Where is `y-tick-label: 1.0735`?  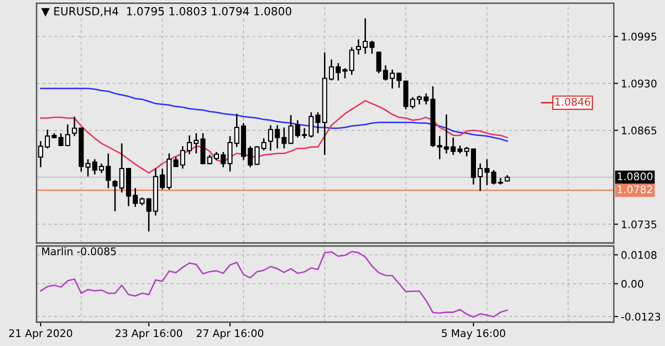
y-tick-label: 1.0735 is located at coordinates (639, 224).